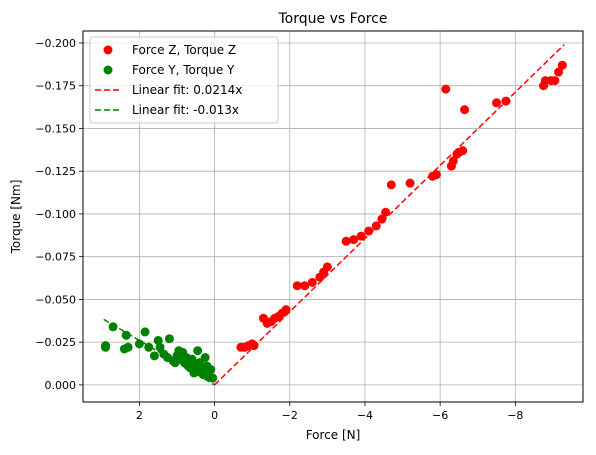  What do you see at coordinates (333, 435) in the screenshot?
I see `x-axis-label: Force [N]` at bounding box center [333, 435].